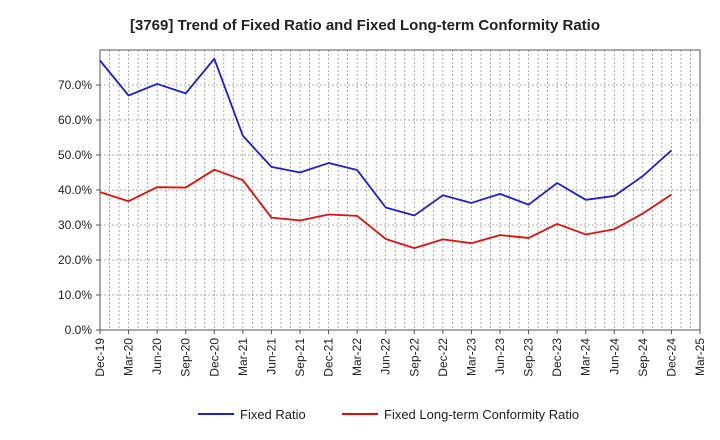 The height and width of the screenshot is (440, 720). Describe the element at coordinates (75, 225) in the screenshot. I see `y-tick-label: 30.0%` at that location.